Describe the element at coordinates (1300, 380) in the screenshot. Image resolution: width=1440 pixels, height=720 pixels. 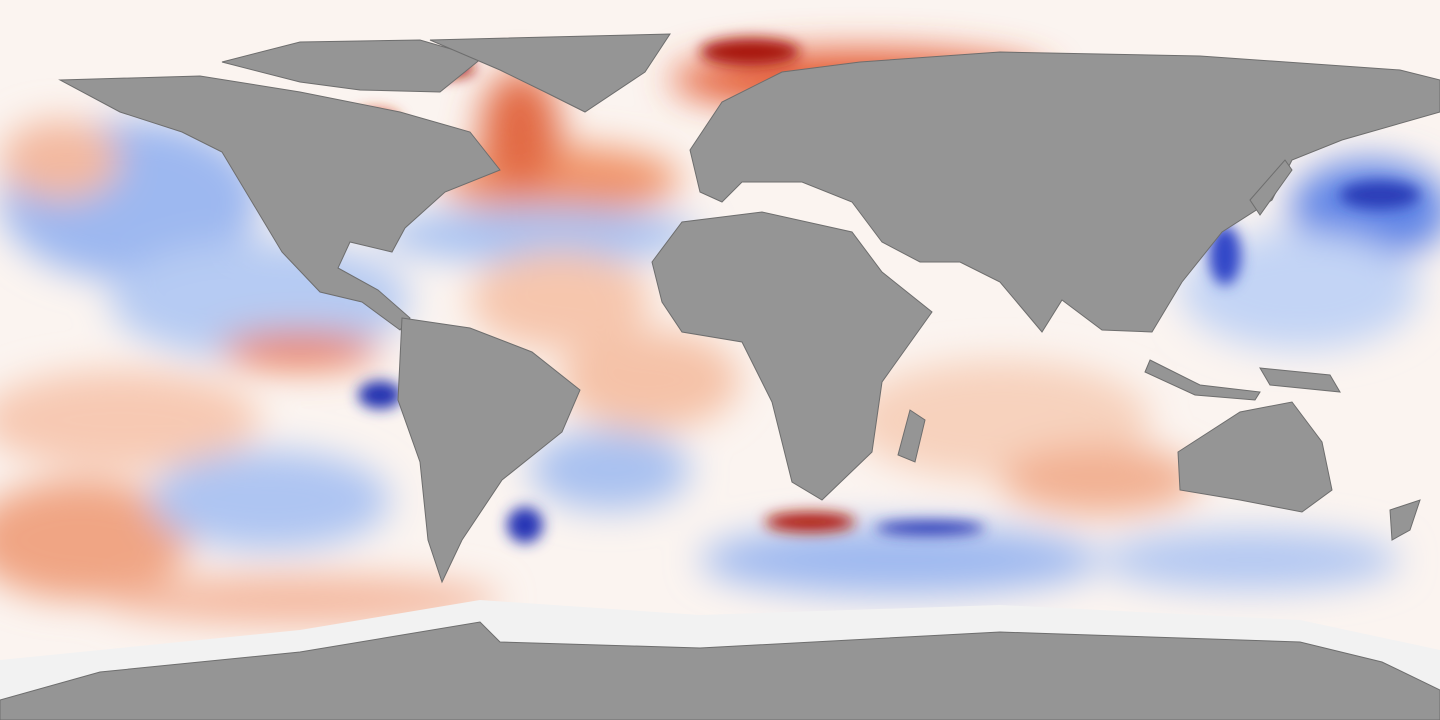
I see `new-guinea` at that location.